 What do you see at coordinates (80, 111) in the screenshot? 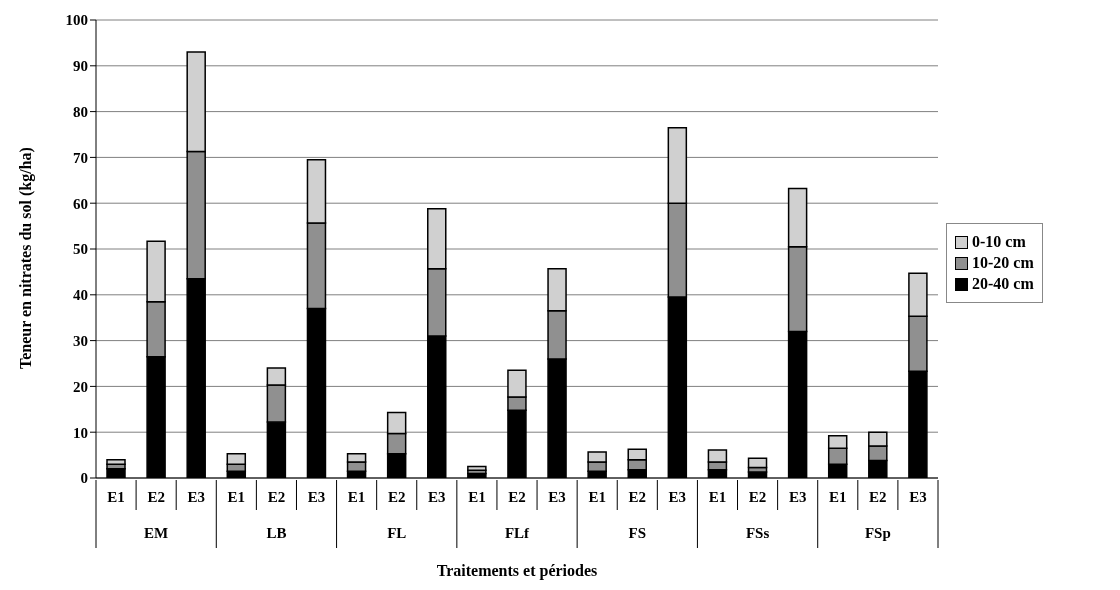
I see `y-tick-label: 80` at bounding box center [80, 111].